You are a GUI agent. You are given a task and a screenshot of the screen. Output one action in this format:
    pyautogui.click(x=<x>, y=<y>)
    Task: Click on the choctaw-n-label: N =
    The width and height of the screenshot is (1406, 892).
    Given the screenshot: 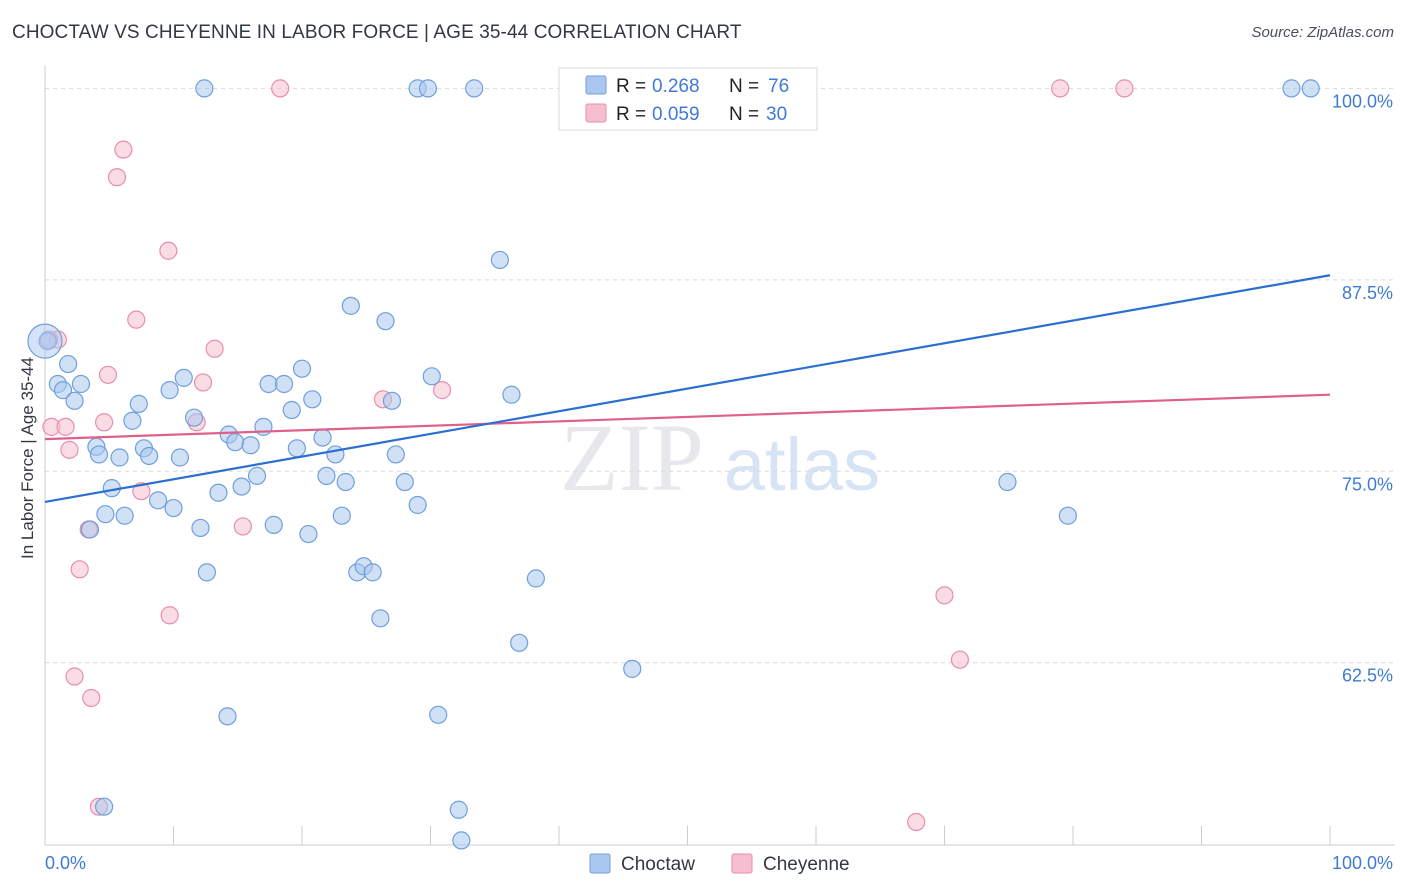 What is the action you would take?
    pyautogui.click(x=744, y=86)
    